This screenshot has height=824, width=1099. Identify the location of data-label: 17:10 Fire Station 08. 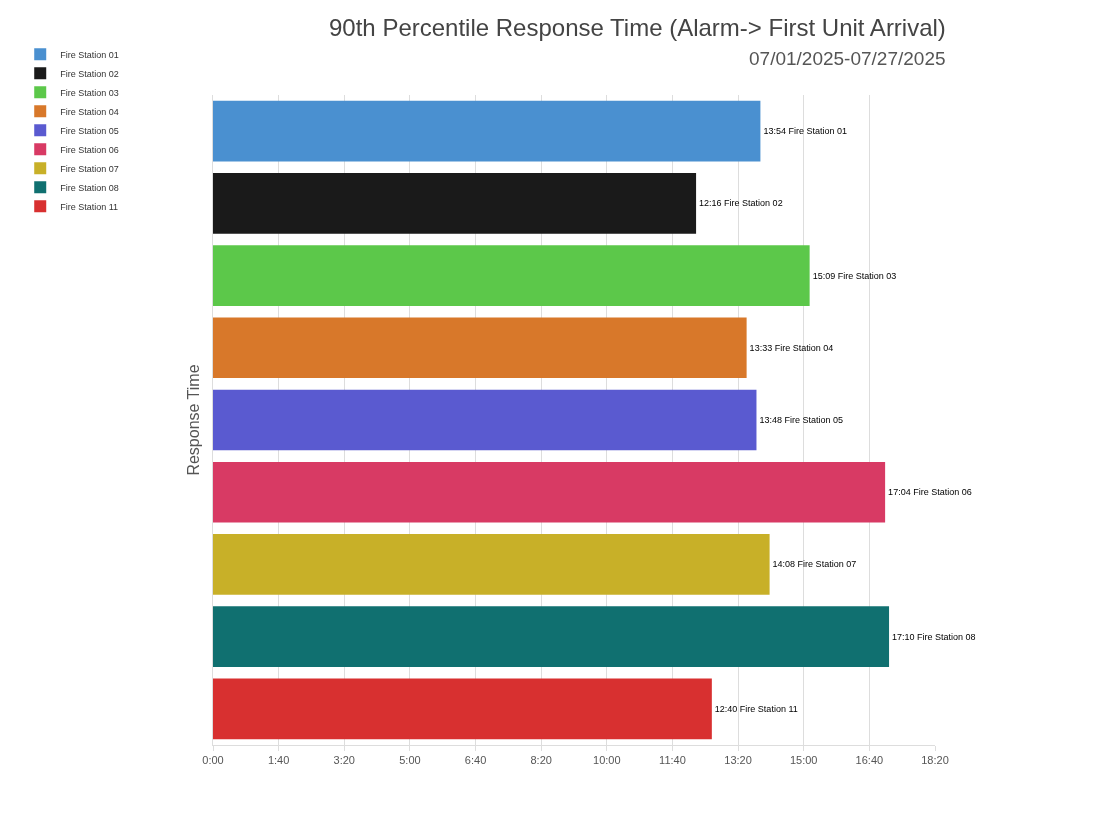
(934, 636).